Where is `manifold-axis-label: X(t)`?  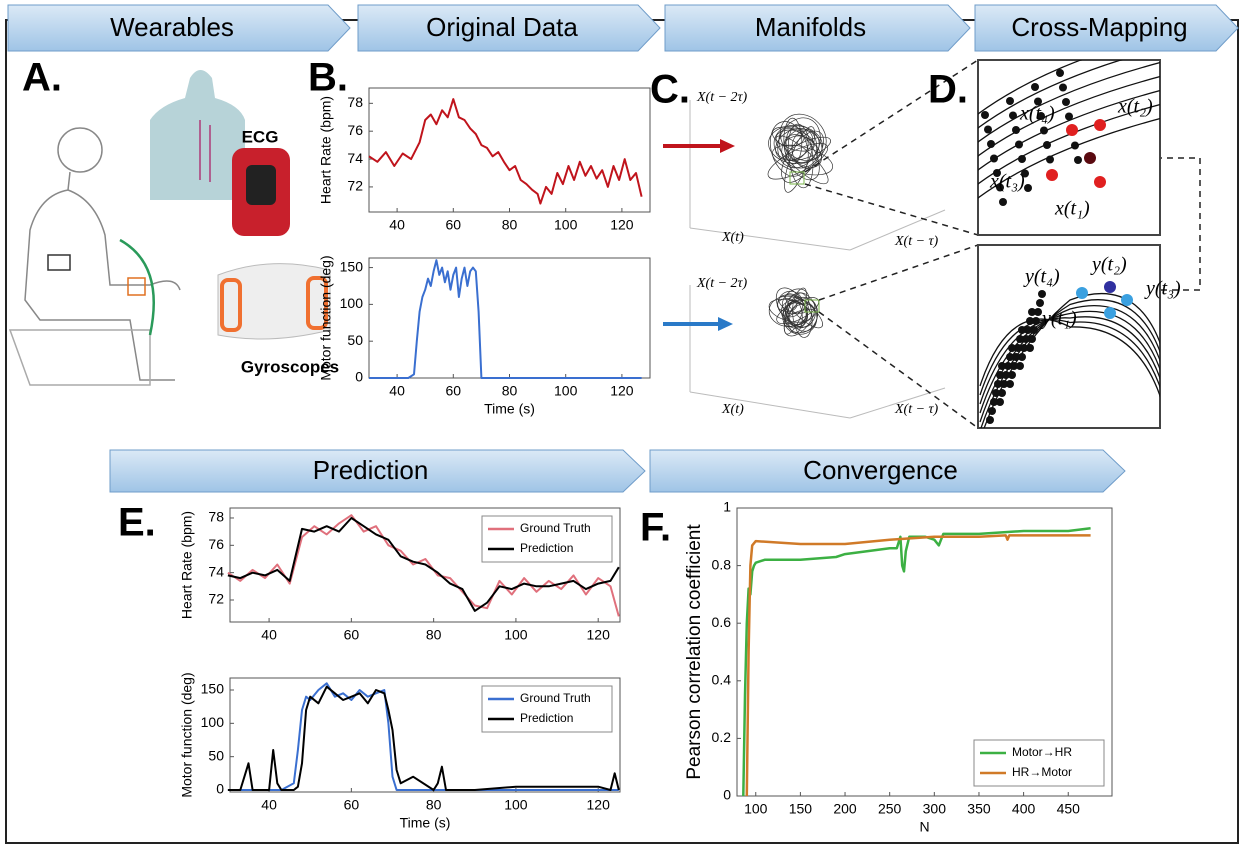 manifold-axis-label: X(t) is located at coordinates (732, 409).